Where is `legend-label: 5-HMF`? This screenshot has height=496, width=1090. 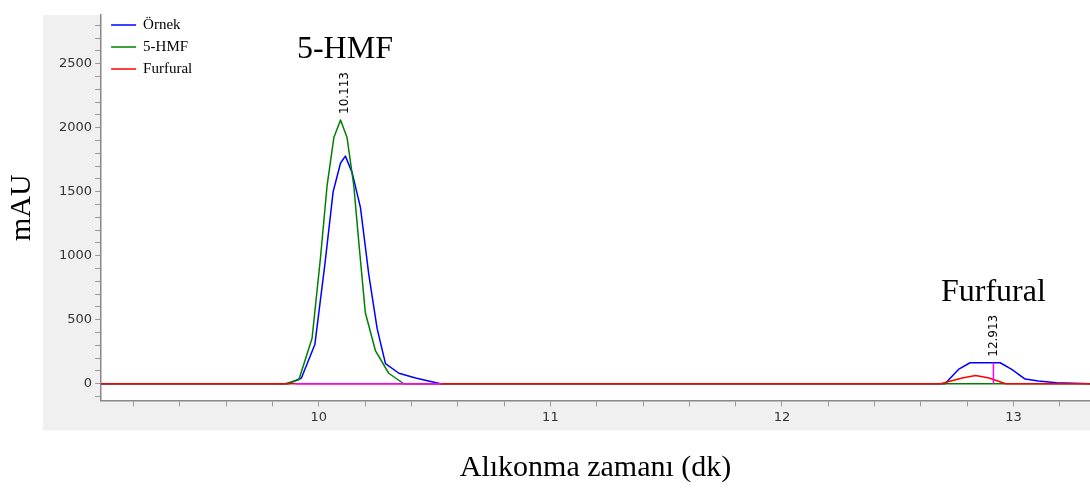 legend-label: 5-HMF is located at coordinates (166, 45).